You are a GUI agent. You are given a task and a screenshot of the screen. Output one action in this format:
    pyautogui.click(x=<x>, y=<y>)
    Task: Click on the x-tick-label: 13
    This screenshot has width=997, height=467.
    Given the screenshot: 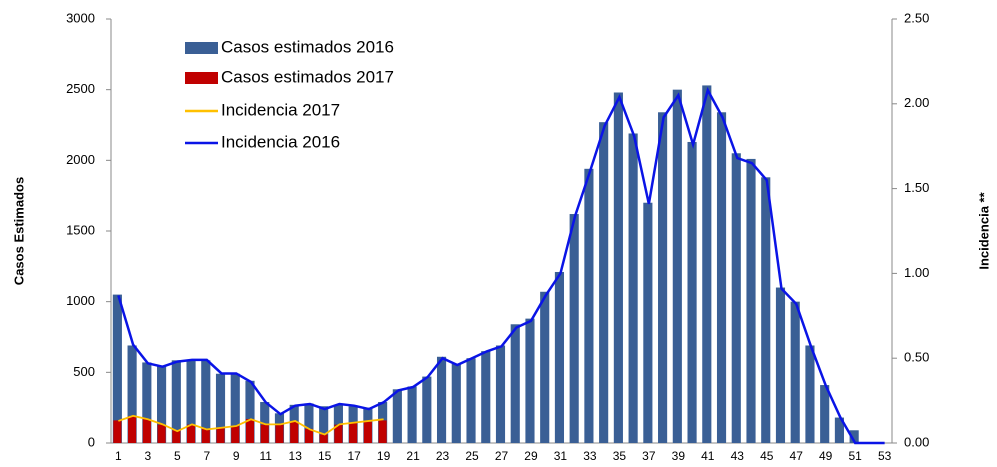 What is the action you would take?
    pyautogui.click(x=296, y=455)
    